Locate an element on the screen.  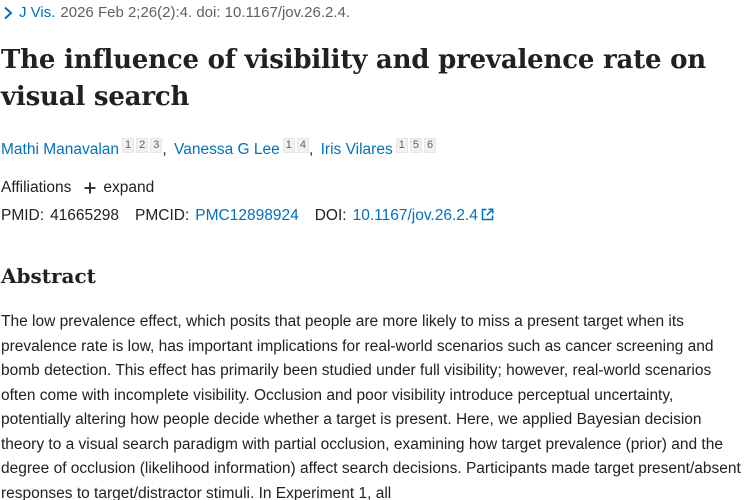
pmcid-label: PMCID: is located at coordinates (162, 215).